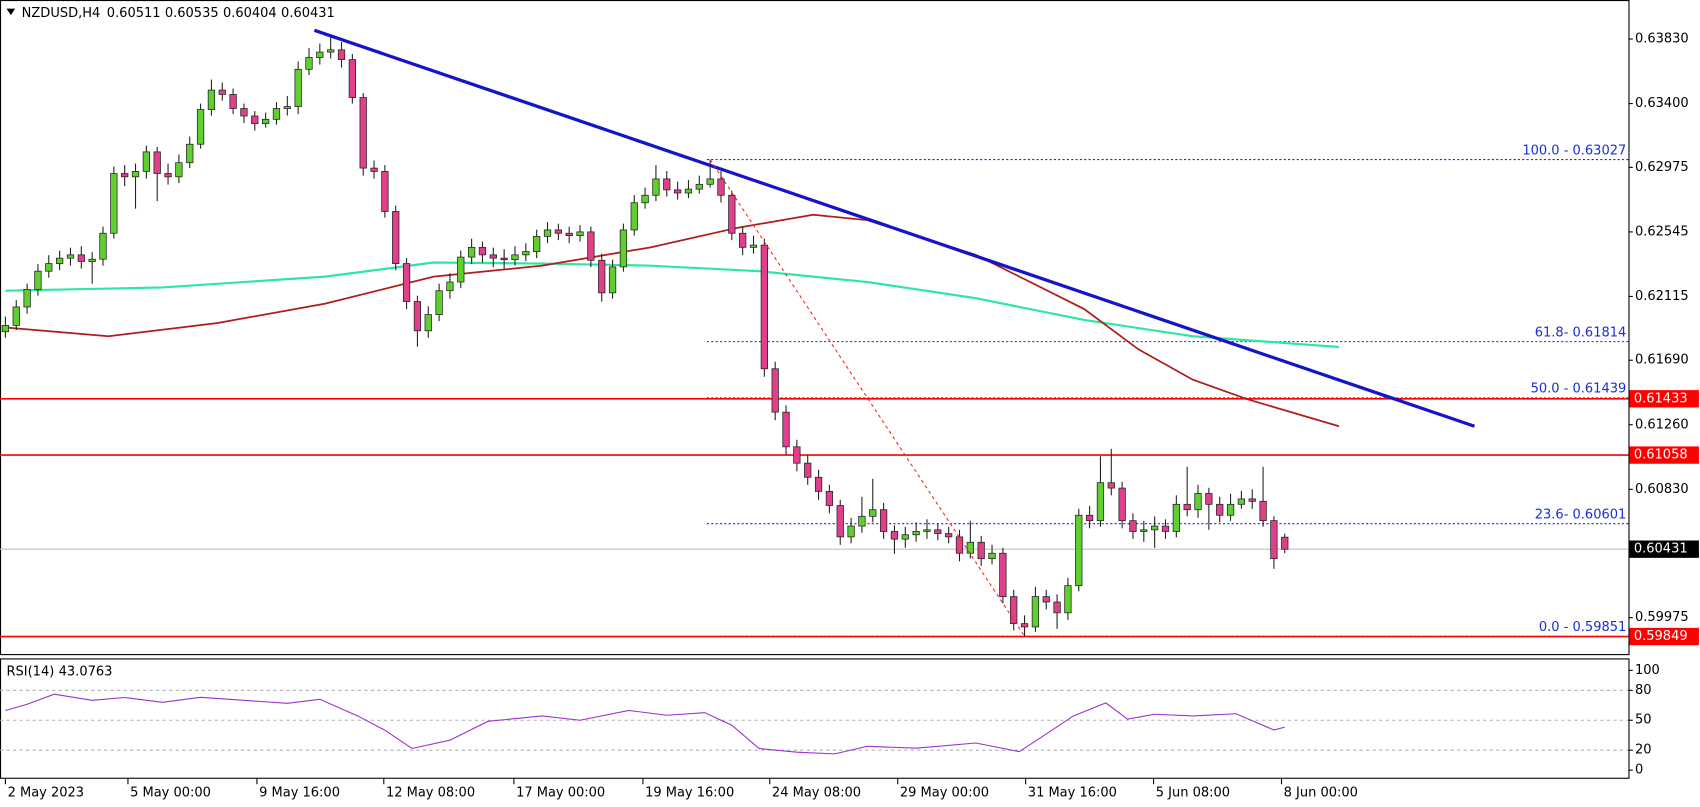 The image size is (1700, 807). I want to click on y-tick-label: 0.61690, so click(1662, 360).